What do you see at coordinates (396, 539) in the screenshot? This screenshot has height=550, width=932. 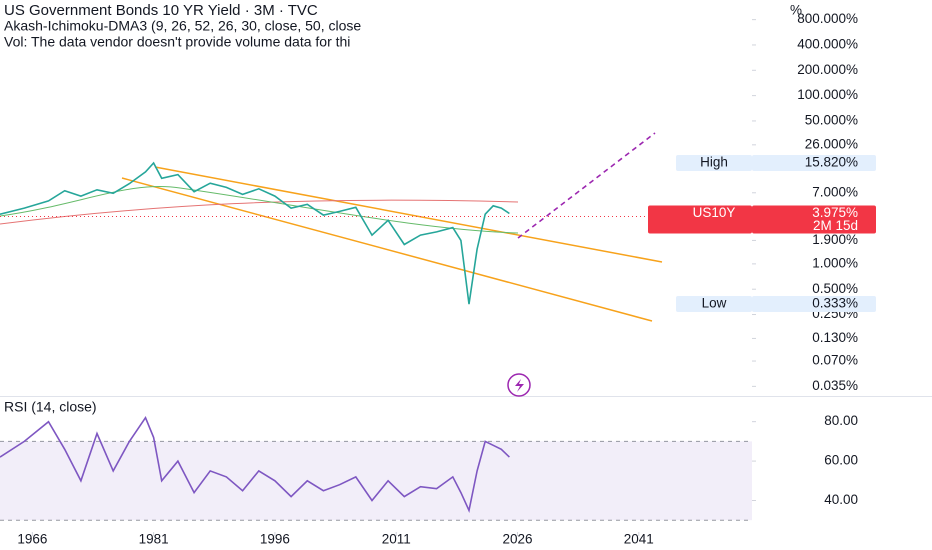 I see `x-tick-label: 2011` at bounding box center [396, 539].